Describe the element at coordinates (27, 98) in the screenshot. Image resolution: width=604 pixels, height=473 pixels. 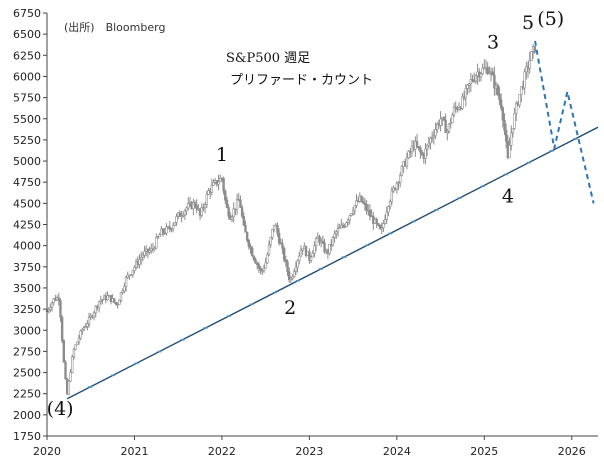
I see `y-tick-label: 5750` at that location.